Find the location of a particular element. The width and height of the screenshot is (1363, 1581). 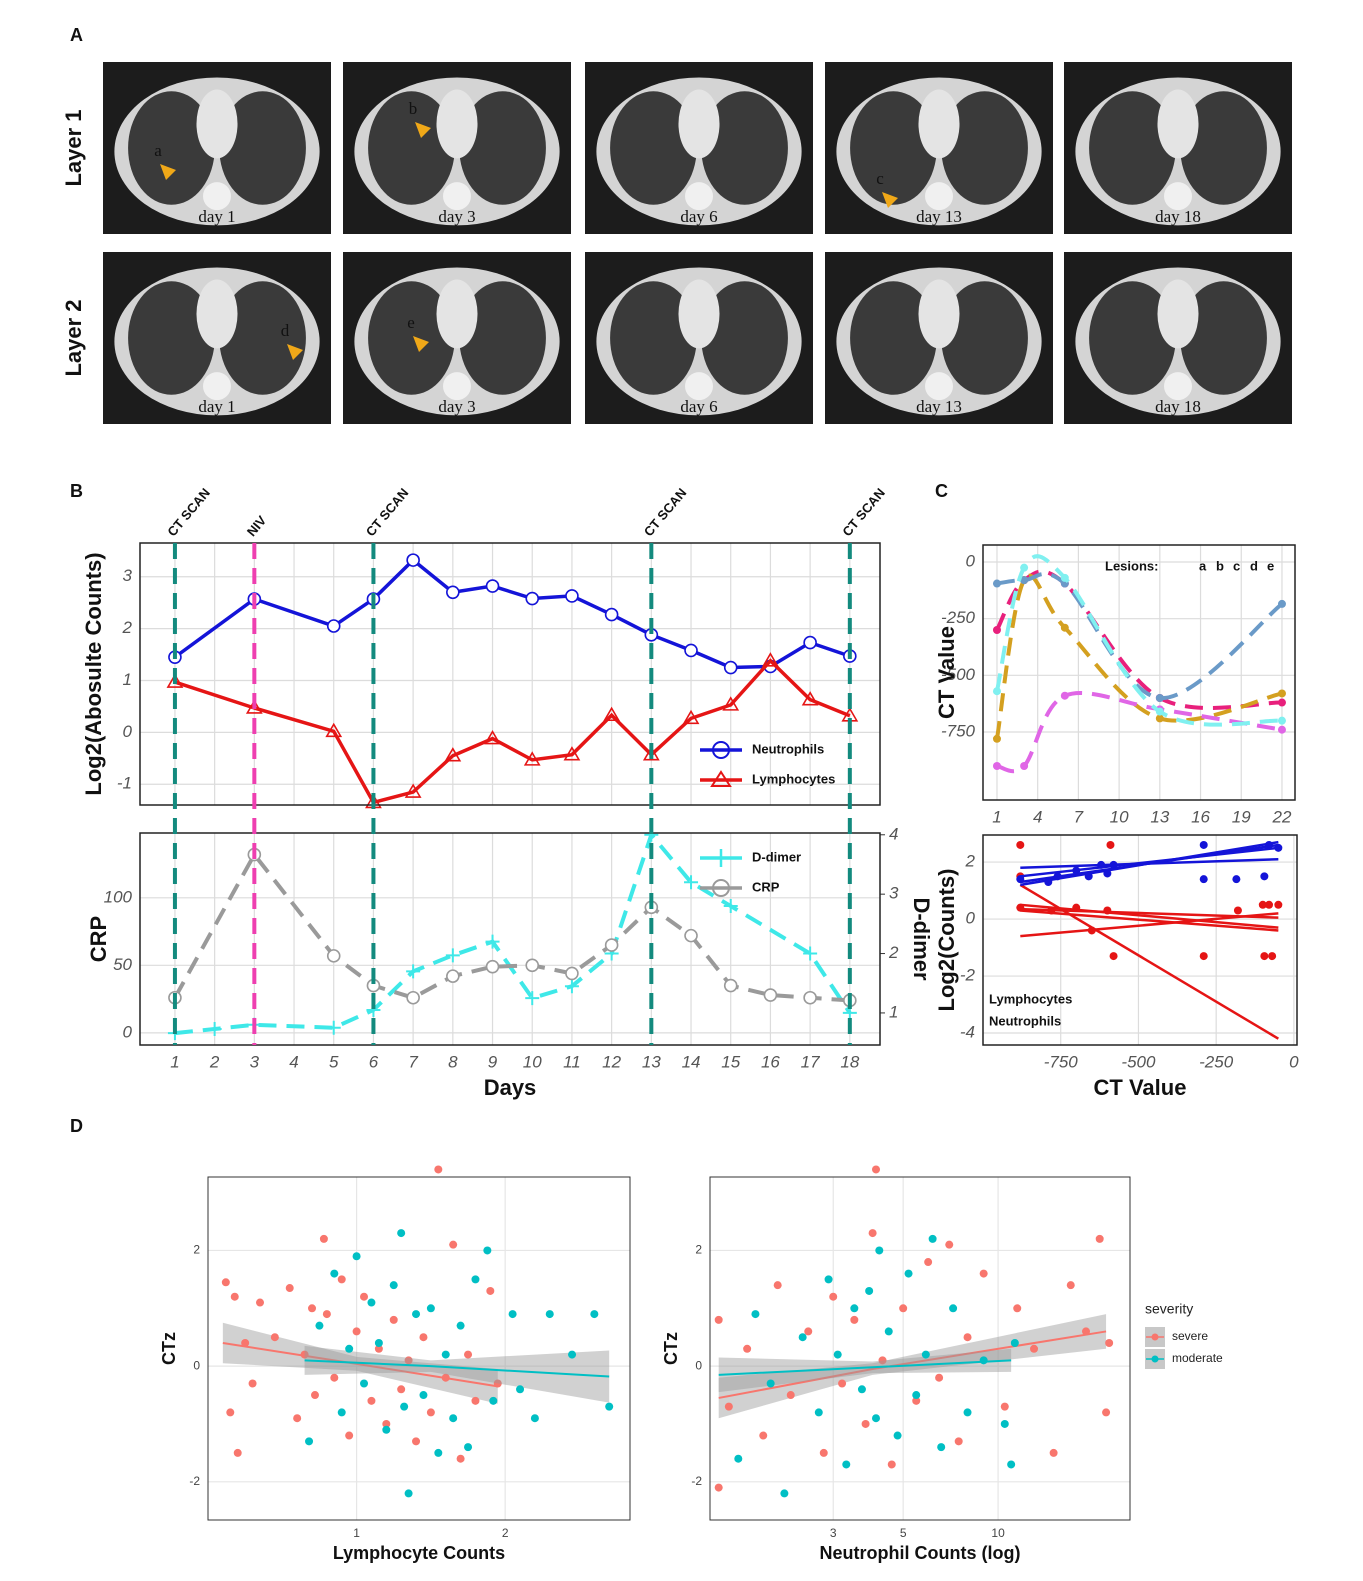

y-axis-label: CRP is located at coordinates (98, 939).